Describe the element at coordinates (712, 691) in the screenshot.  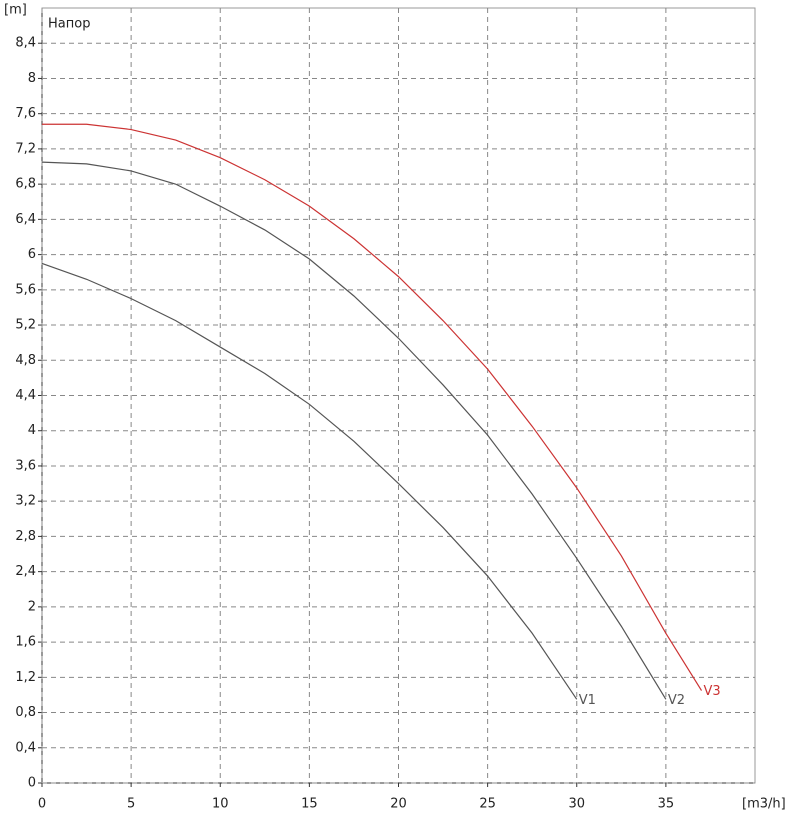
I see `series-label: V3` at that location.